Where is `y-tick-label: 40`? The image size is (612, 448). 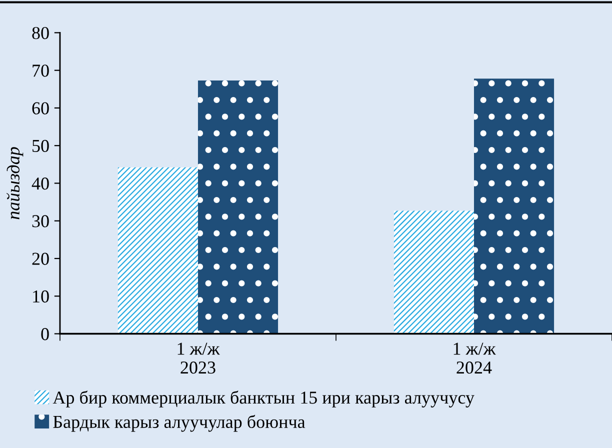
y-tick-label: 40 is located at coordinates (40, 183).